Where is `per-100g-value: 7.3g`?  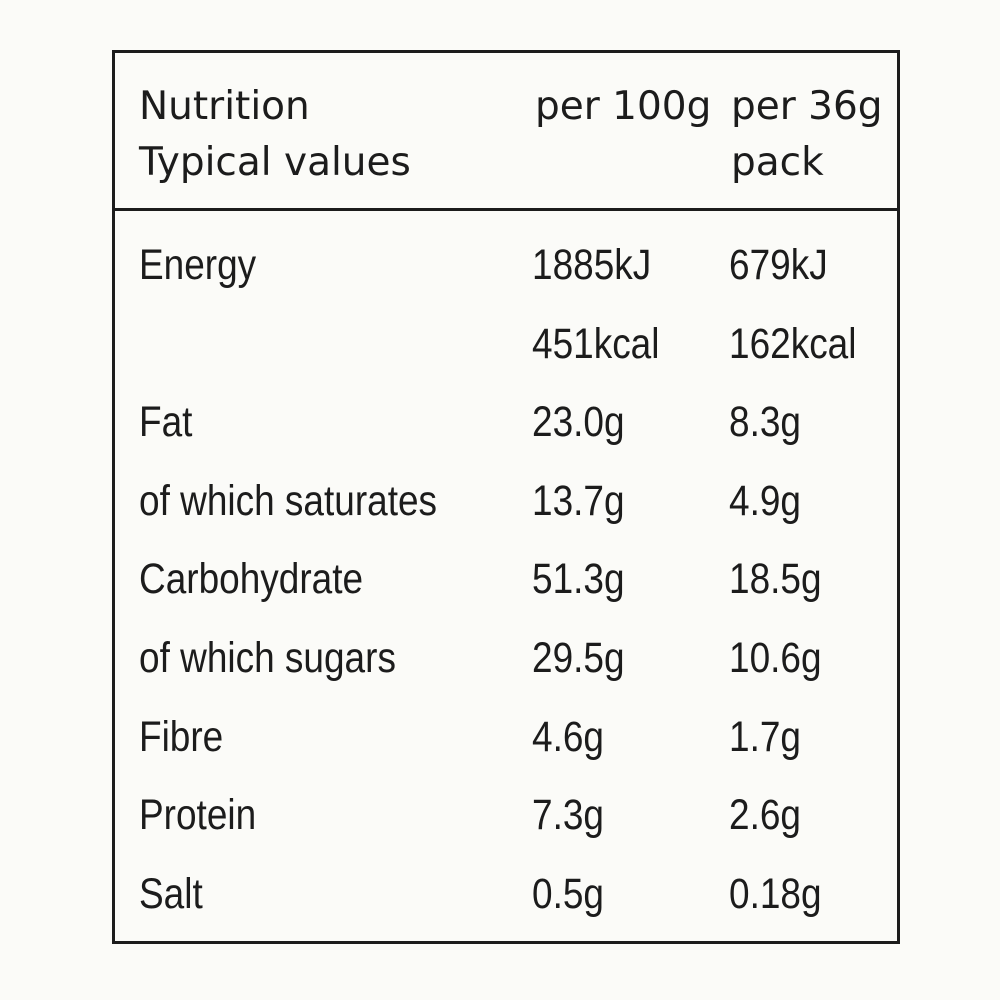 per-100g-value: 7.3g is located at coordinates (568, 815).